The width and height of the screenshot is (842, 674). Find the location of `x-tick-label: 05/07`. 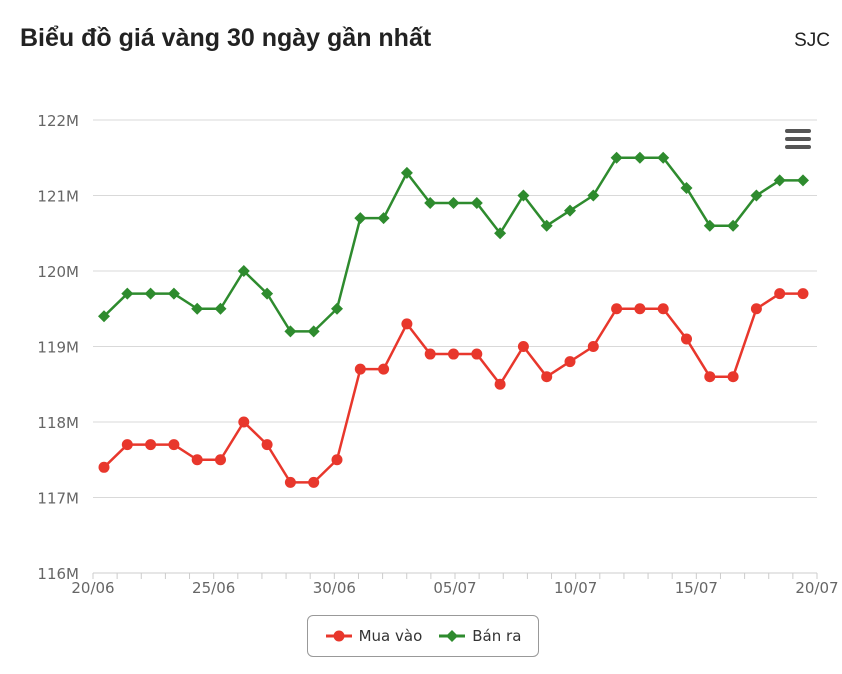

x-tick-label: 05/07 is located at coordinates (454, 588).